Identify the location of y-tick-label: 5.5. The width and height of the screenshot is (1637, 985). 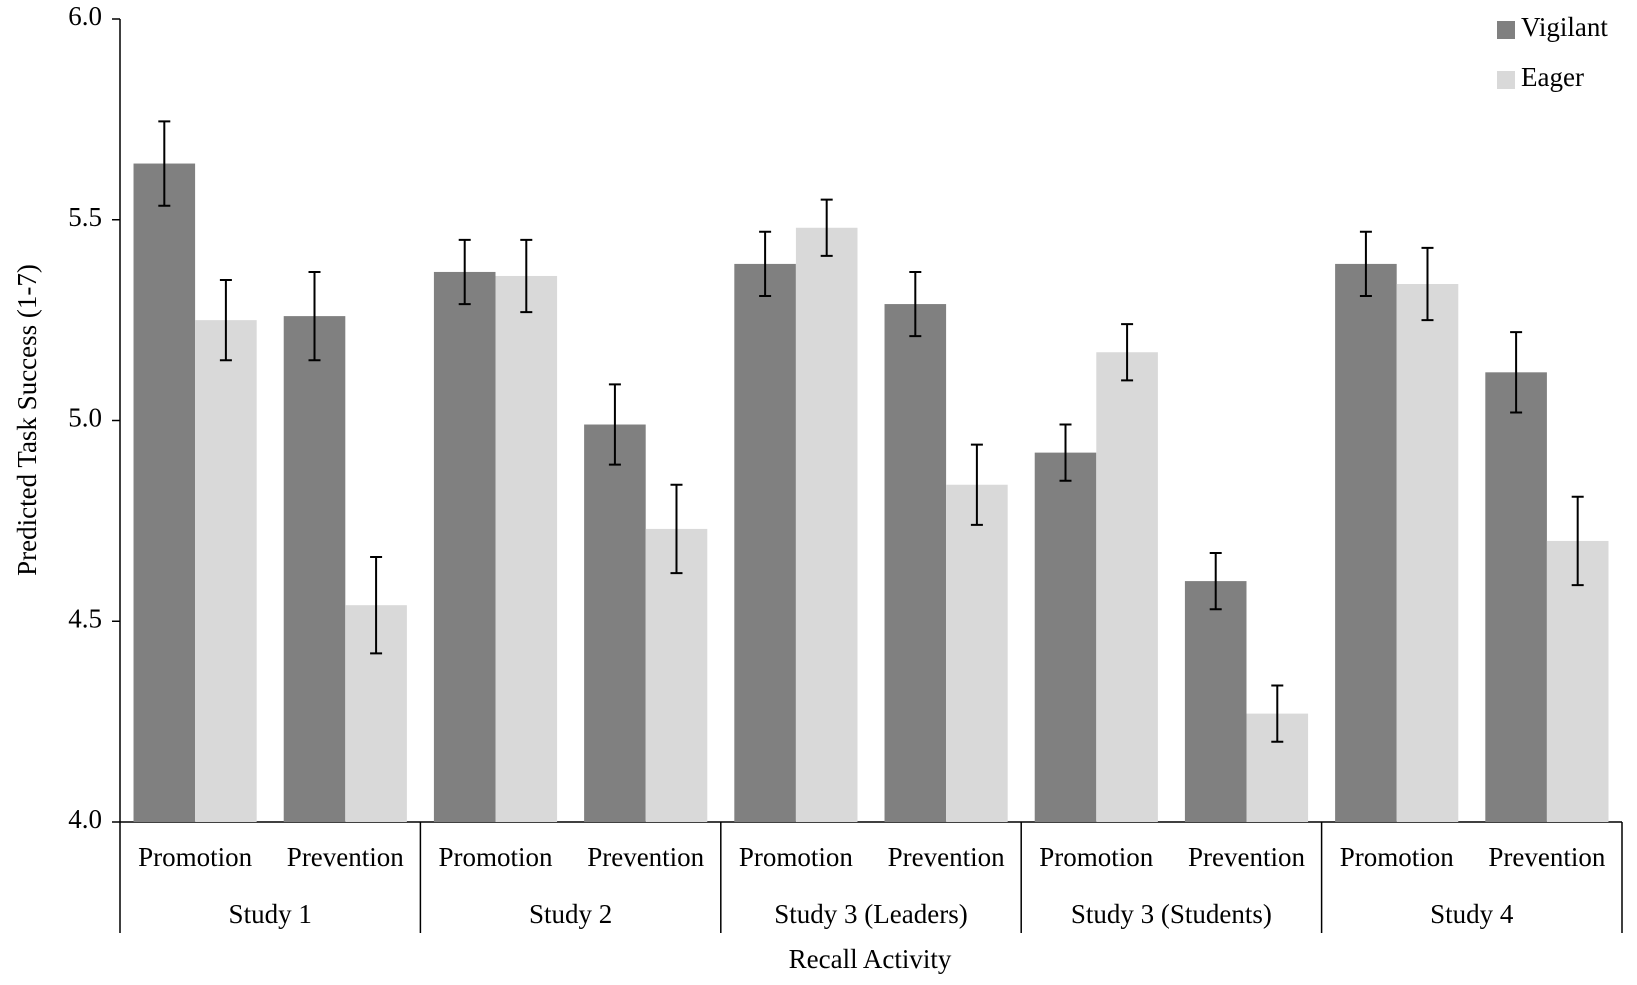
(85, 217).